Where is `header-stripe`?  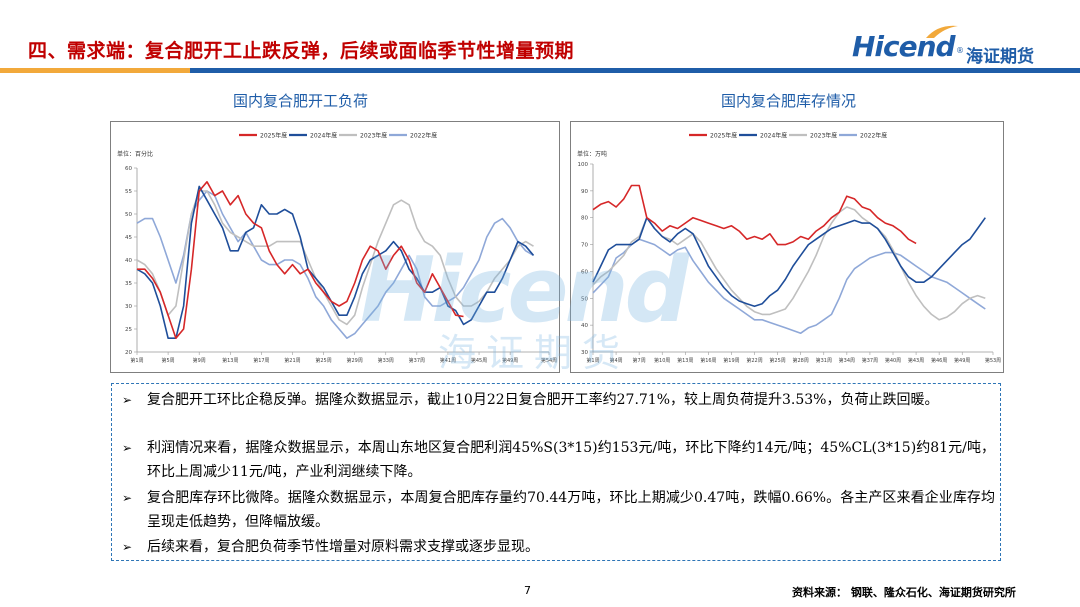 header-stripe is located at coordinates (540, 70).